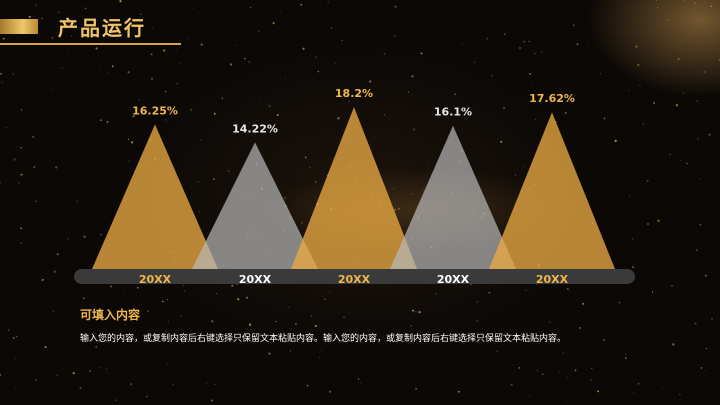  What do you see at coordinates (102, 28) in the screenshot?
I see `page-title: 产品运行` at bounding box center [102, 28].